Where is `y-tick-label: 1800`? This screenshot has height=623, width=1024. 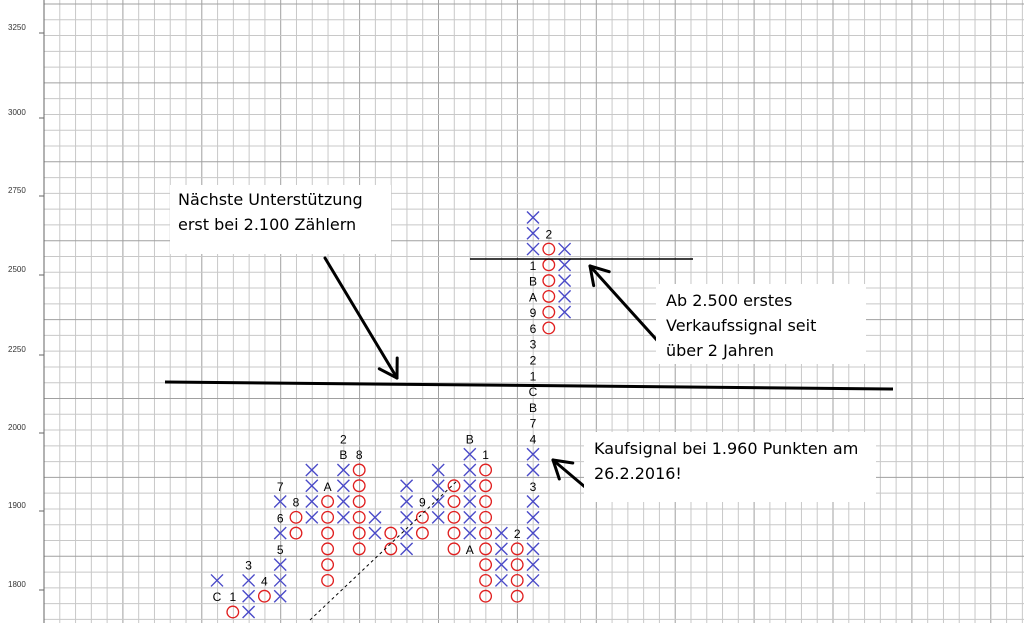
y-tick-label: 1800 is located at coordinates (17, 584).